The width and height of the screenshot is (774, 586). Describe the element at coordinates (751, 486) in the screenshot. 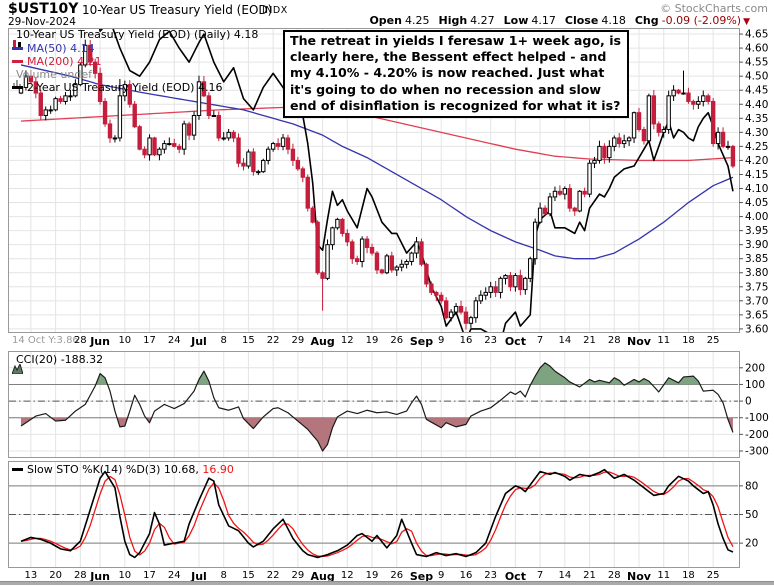

I see `svg-text: 80` at that location.